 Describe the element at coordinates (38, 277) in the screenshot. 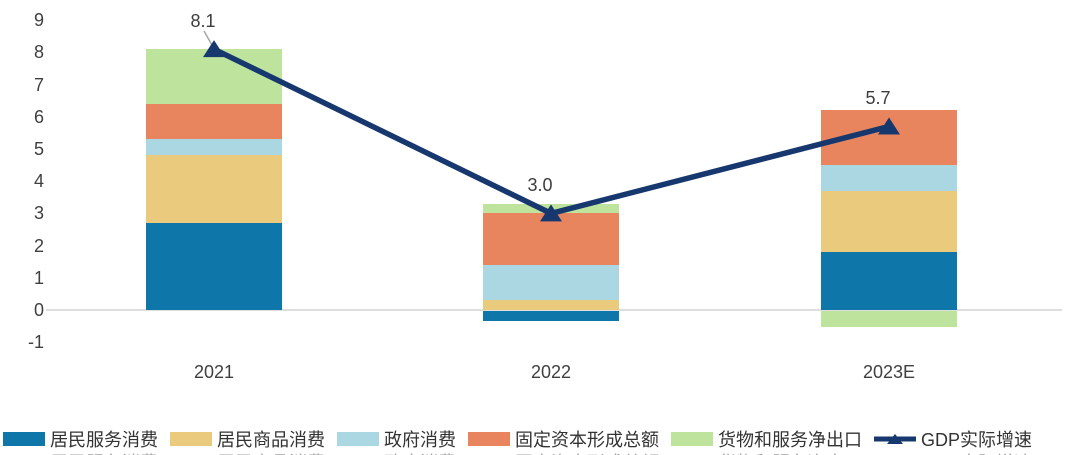

I see `y-tick-label: 1` at that location.